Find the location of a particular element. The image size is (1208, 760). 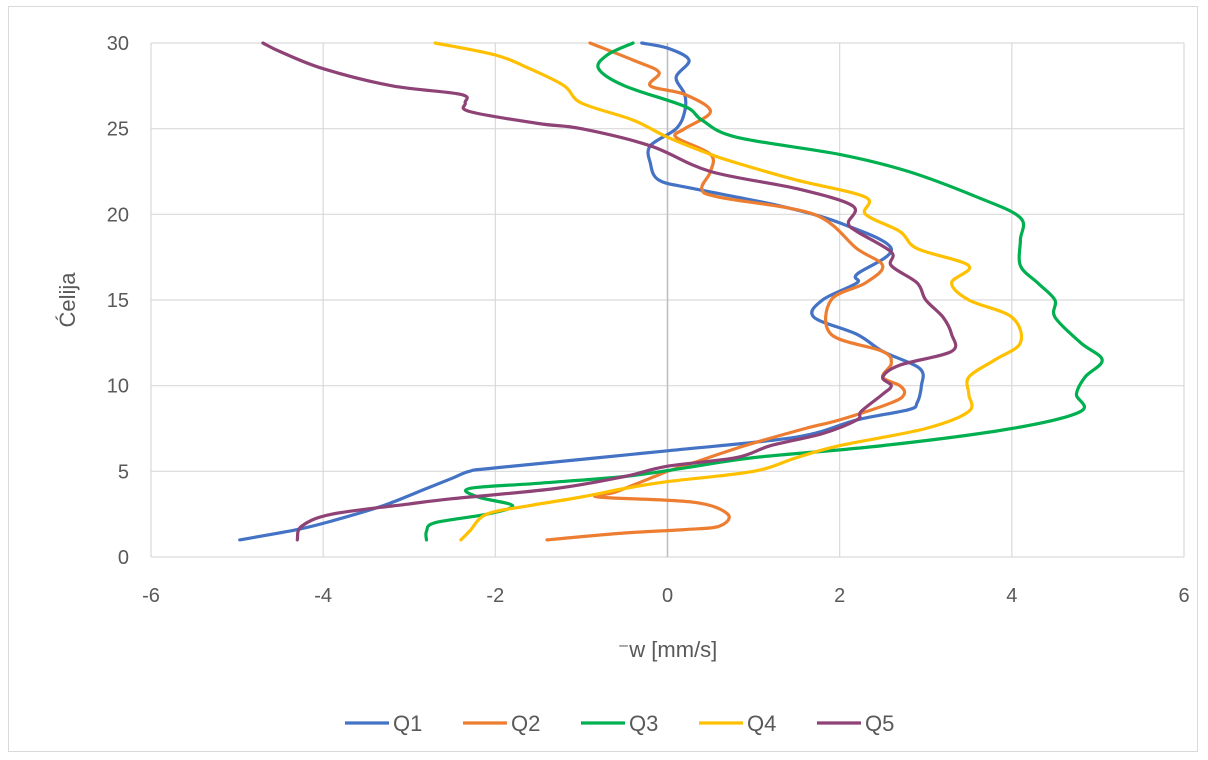

x-tick-label: -4 is located at coordinates (323, 596).